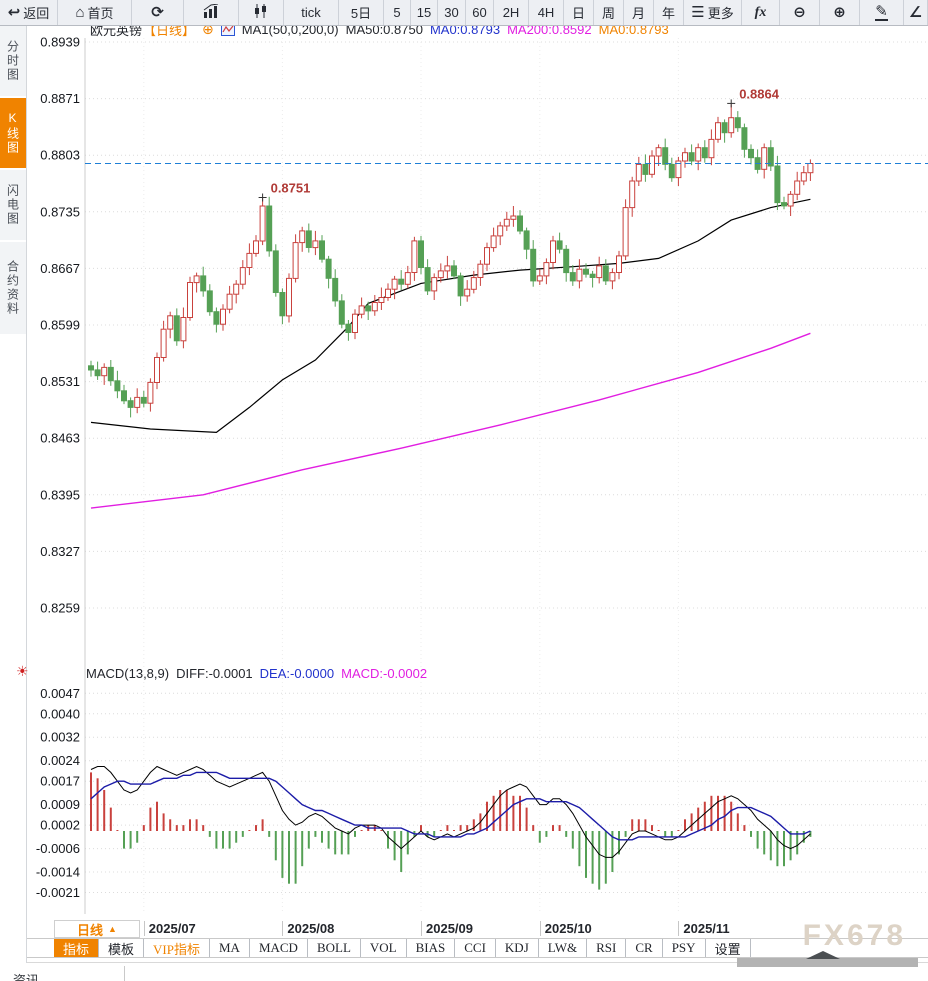 This screenshot has height=981, width=928. I want to click on interval-4h-button: 4H, so click(546, 12).